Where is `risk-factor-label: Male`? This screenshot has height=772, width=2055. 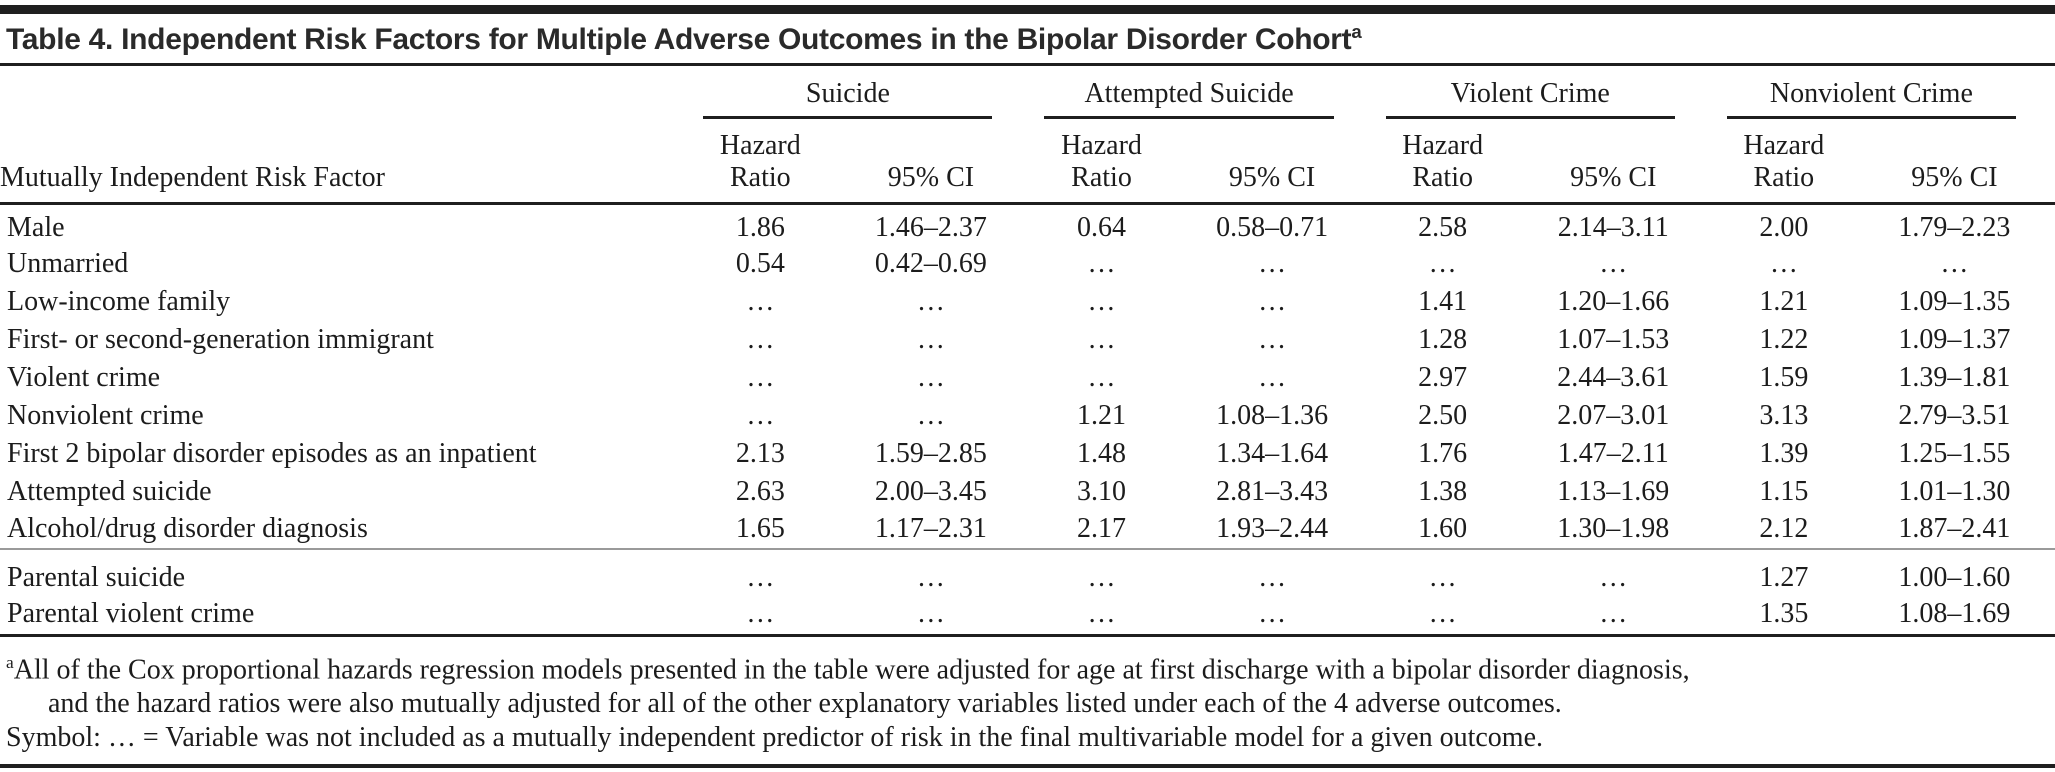 risk-factor-label: Male is located at coordinates (36, 227).